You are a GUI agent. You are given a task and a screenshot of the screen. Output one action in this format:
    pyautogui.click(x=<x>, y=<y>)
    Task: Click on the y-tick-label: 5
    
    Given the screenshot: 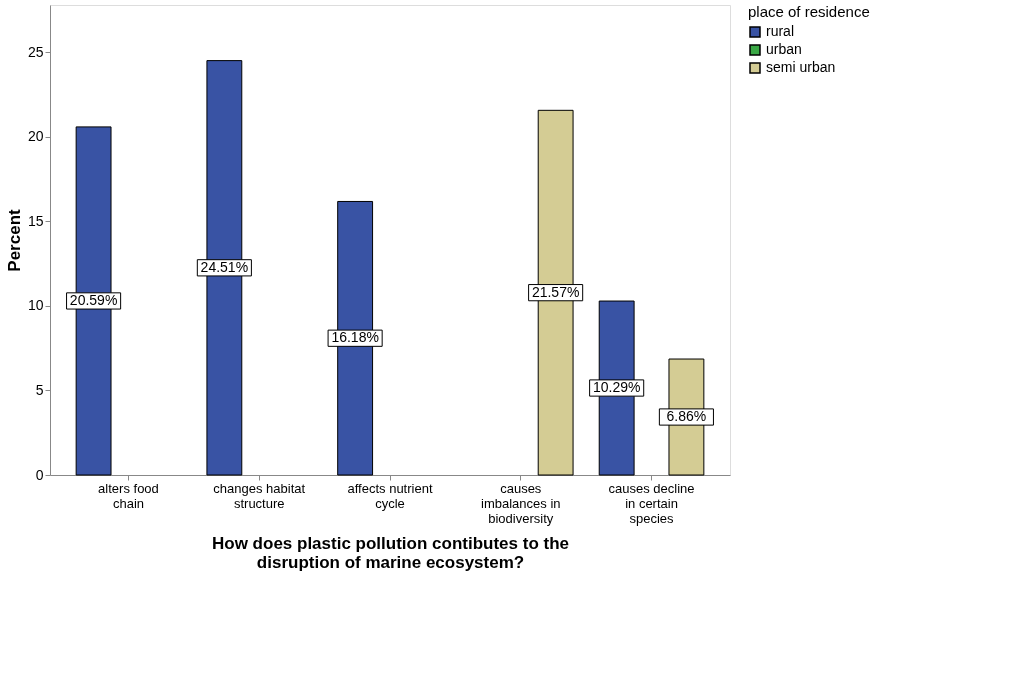 What is the action you would take?
    pyautogui.click(x=39, y=389)
    